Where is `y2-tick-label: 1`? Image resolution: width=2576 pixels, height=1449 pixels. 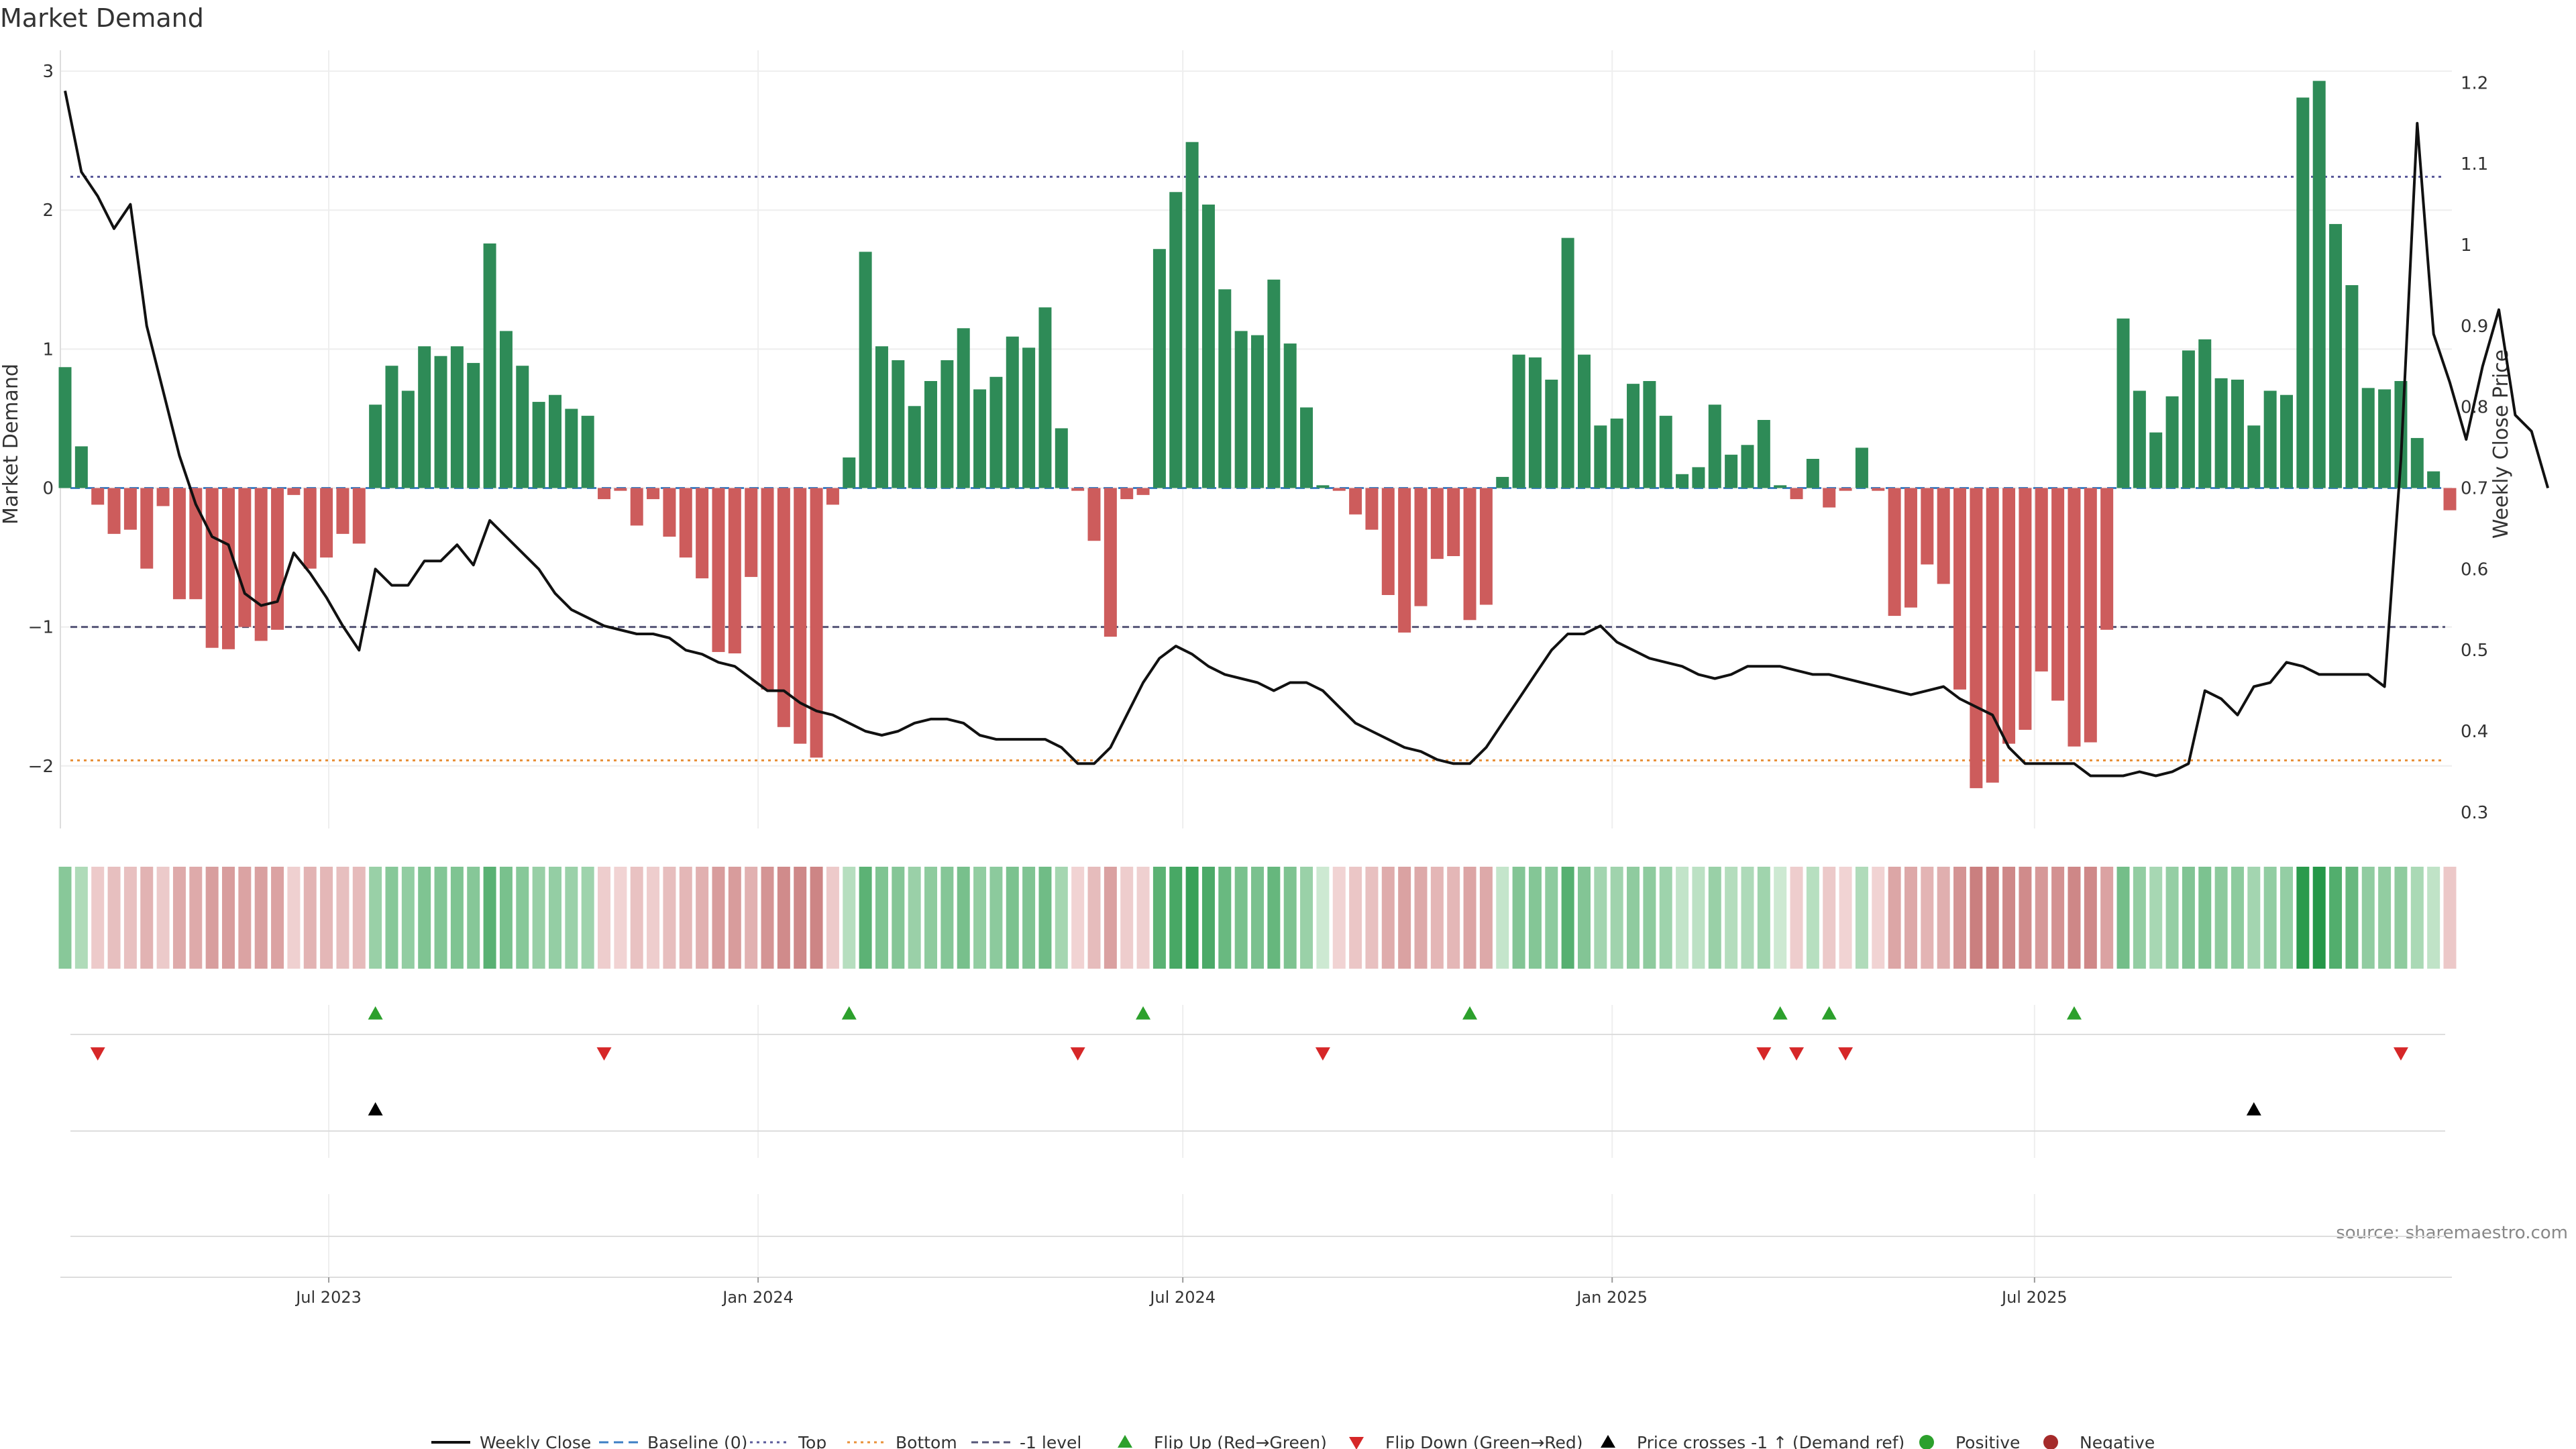
y2-tick-label: 1 is located at coordinates (2466, 245).